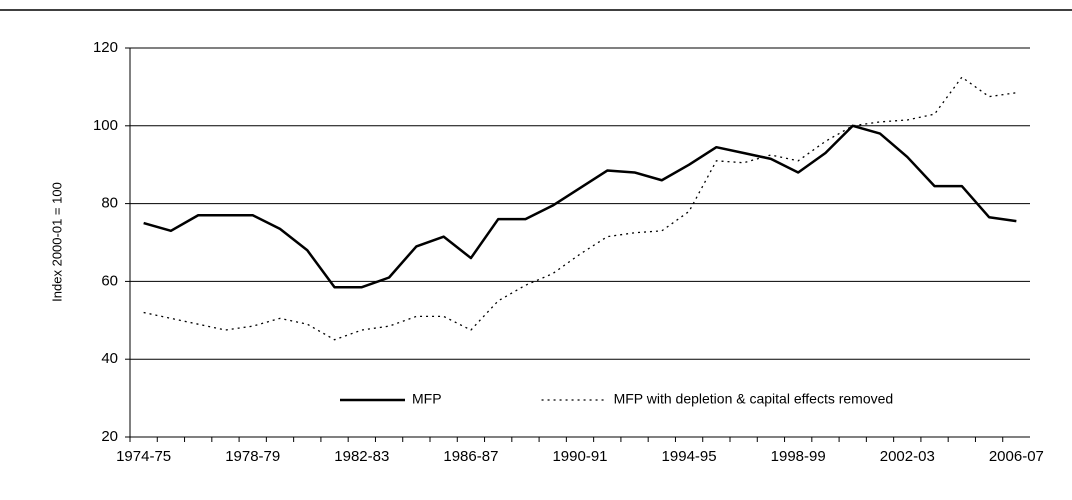 Image resolution: width=1072 pixels, height=500 pixels. Describe the element at coordinates (109, 358) in the screenshot. I see `y-tick-label: 40` at that location.